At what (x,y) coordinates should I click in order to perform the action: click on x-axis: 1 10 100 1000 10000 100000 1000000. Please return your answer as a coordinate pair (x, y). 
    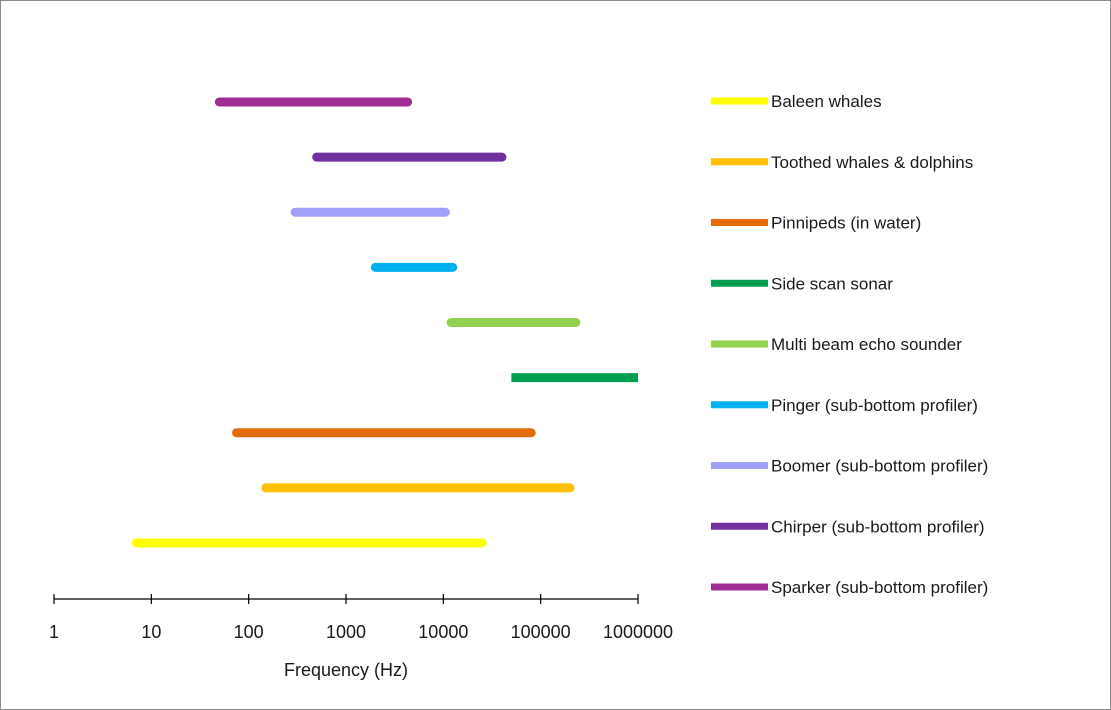
    Looking at the image, I should click on (361, 618).